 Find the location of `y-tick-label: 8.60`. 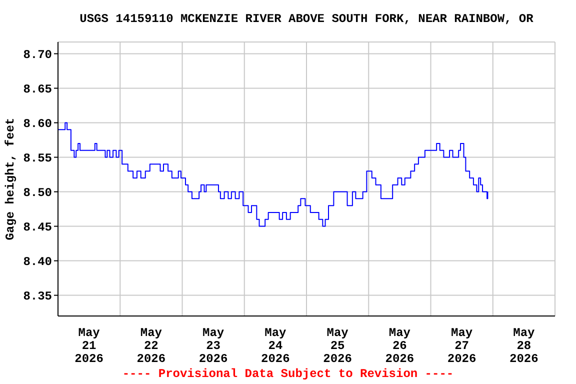

y-tick-label: 8.60 is located at coordinates (37, 124).